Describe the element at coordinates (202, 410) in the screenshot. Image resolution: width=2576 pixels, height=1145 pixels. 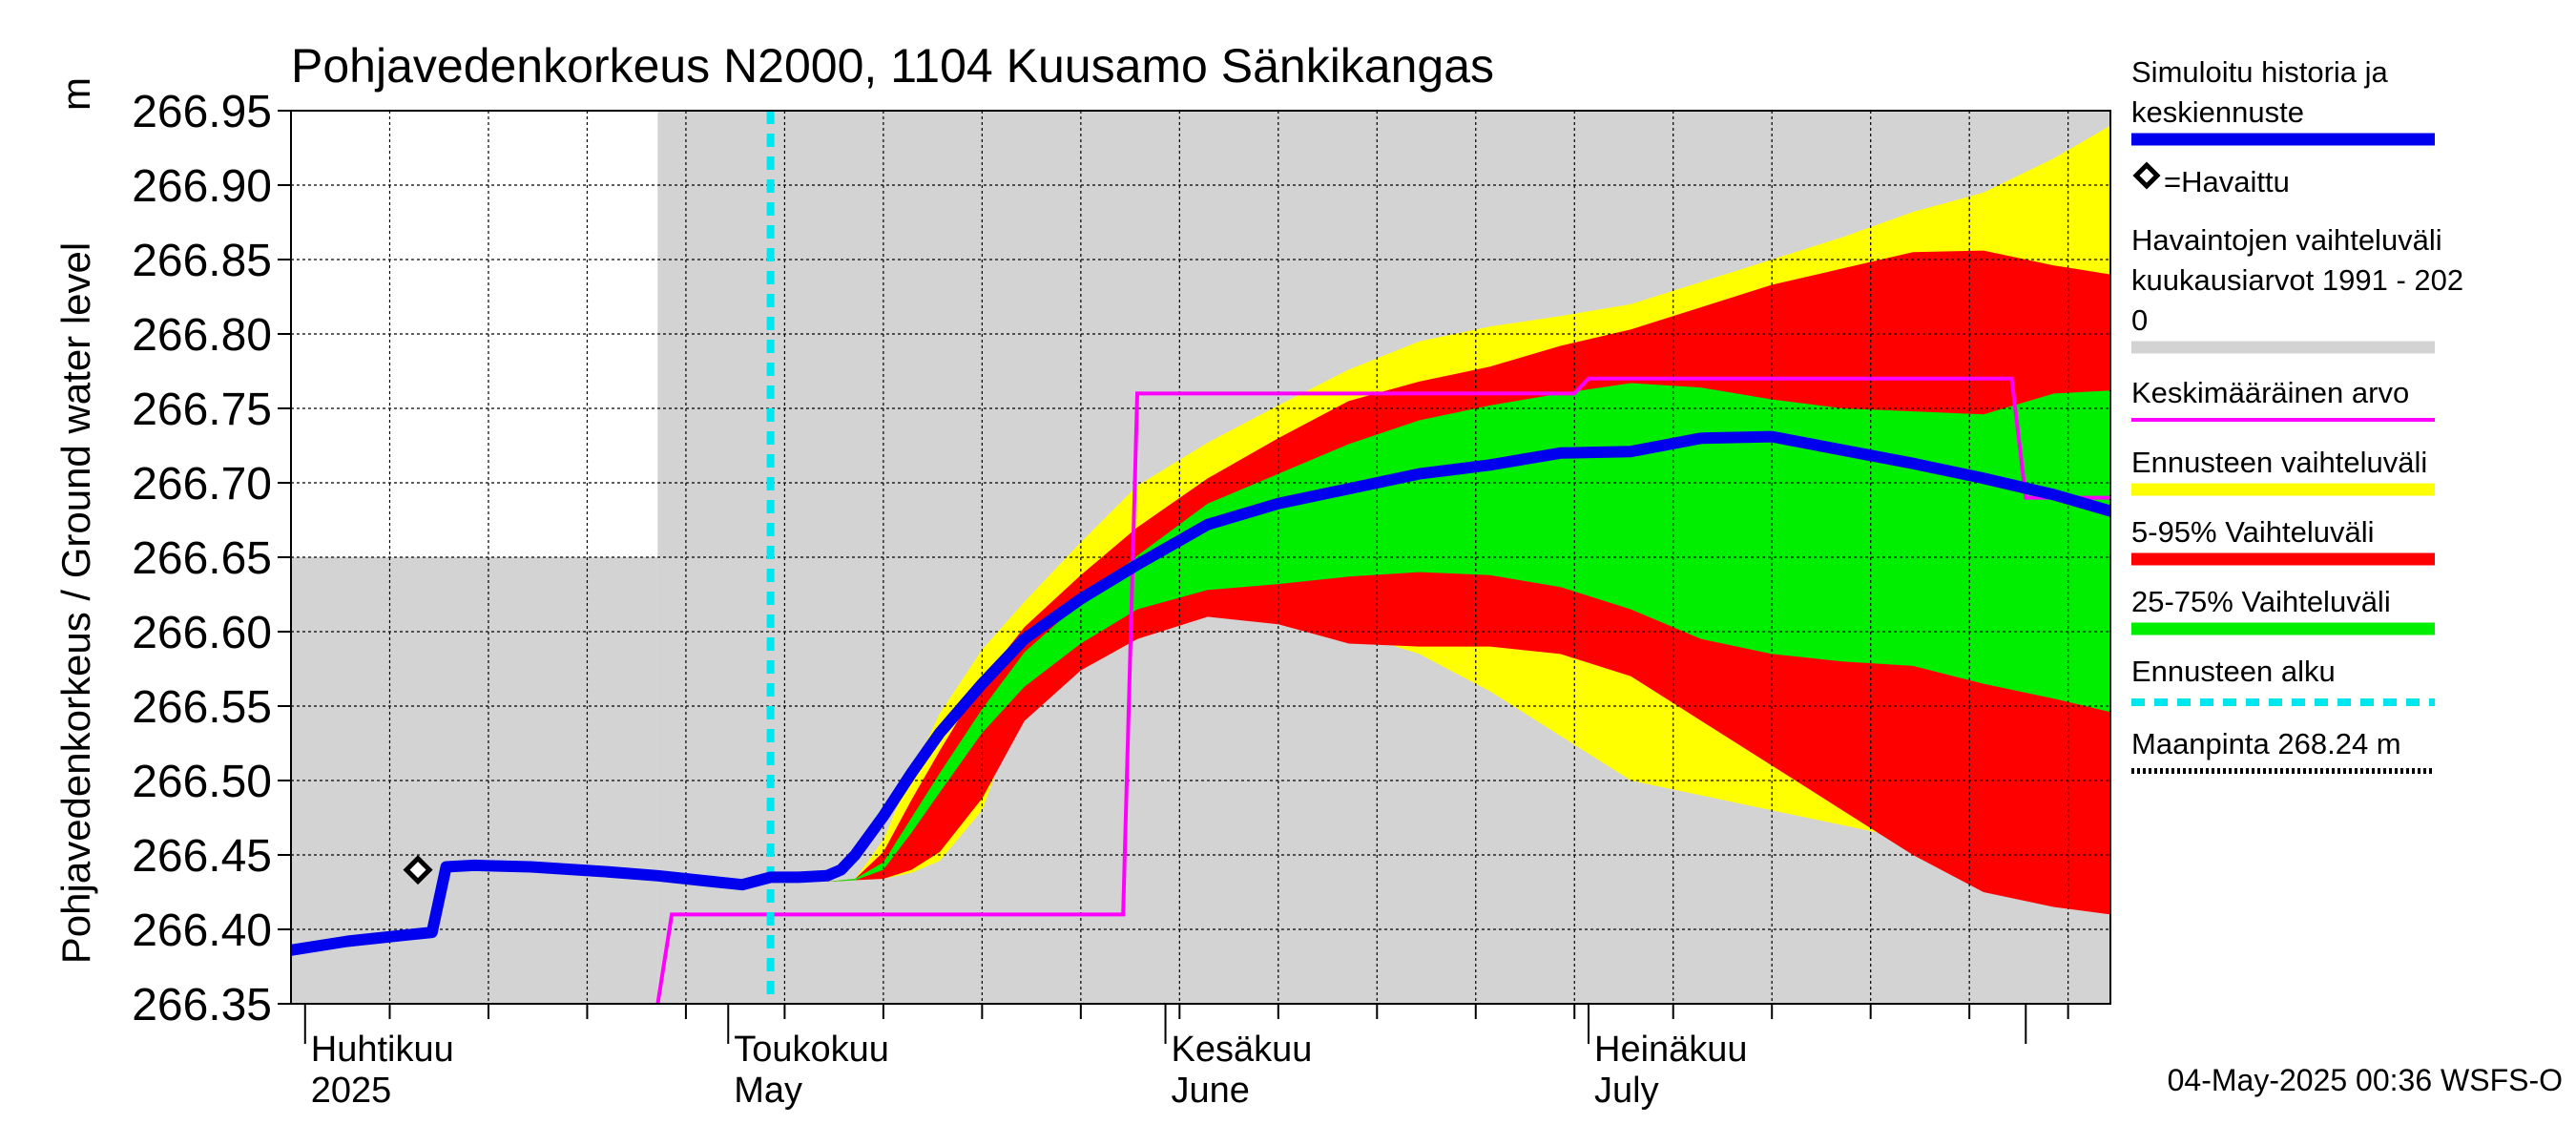
I see `y-tick-label: 266.75` at that location.